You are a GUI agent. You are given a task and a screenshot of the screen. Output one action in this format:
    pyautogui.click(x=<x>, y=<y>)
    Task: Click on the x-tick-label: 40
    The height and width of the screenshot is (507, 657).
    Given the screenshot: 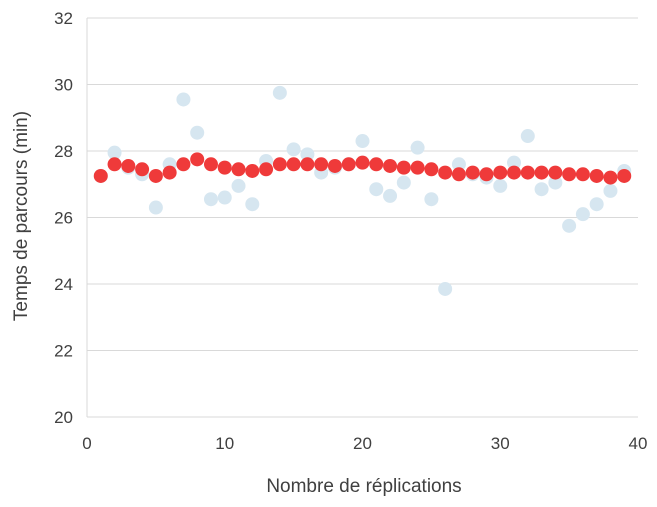 What is the action you would take?
    pyautogui.click(x=638, y=443)
    